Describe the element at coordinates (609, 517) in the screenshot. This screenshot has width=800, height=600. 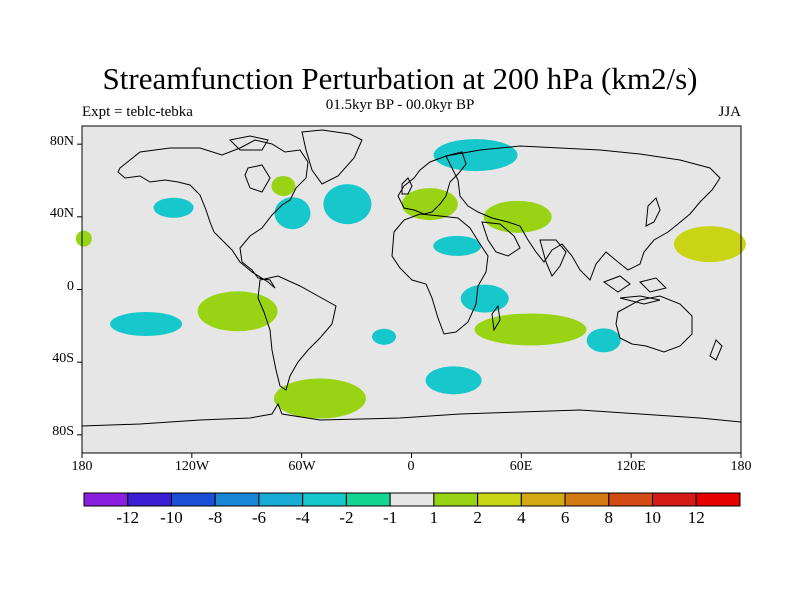
I see `colorbar-label: 8` at that location.